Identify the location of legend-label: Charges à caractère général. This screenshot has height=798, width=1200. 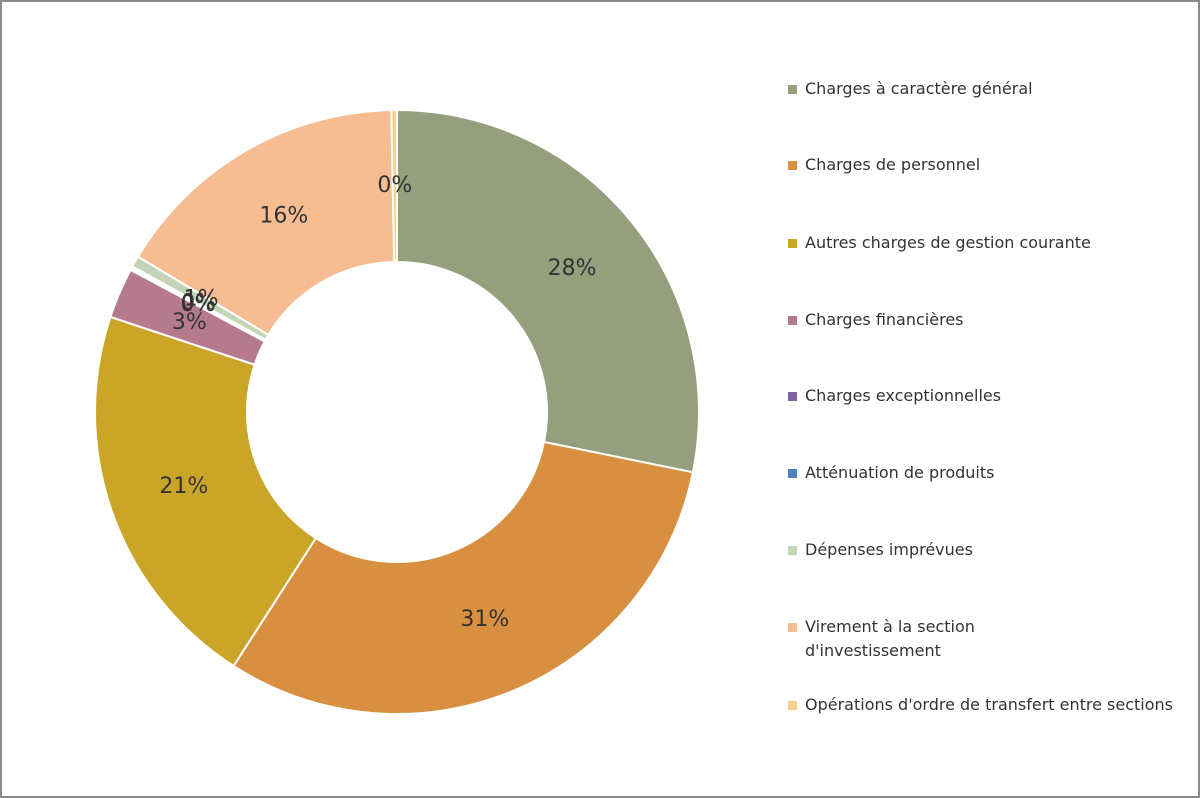
(919, 88).